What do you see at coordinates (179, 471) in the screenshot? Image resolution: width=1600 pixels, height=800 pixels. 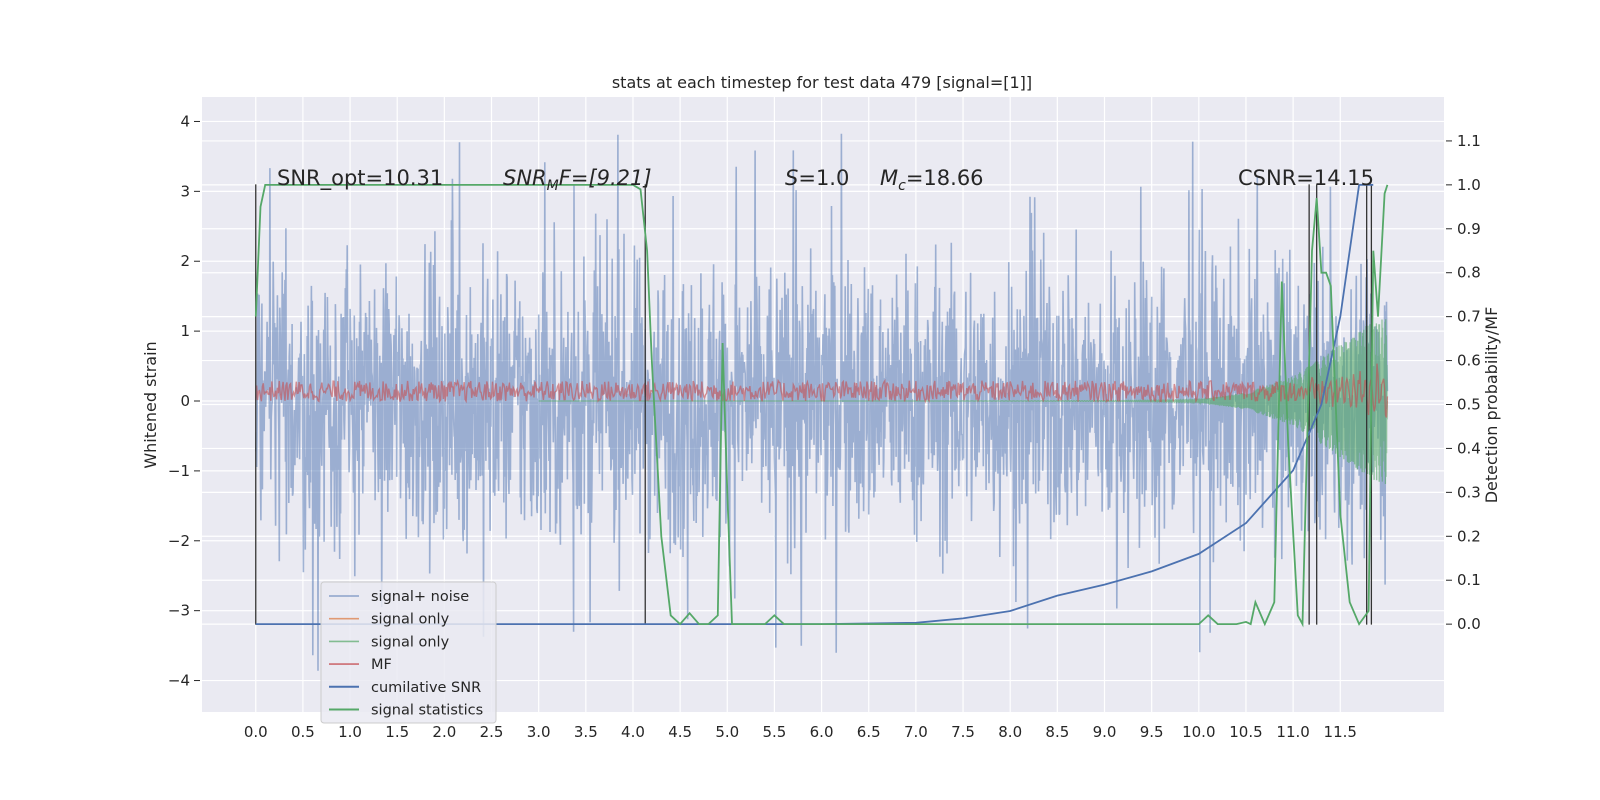 I see `y-tick-label: −1` at bounding box center [179, 471].